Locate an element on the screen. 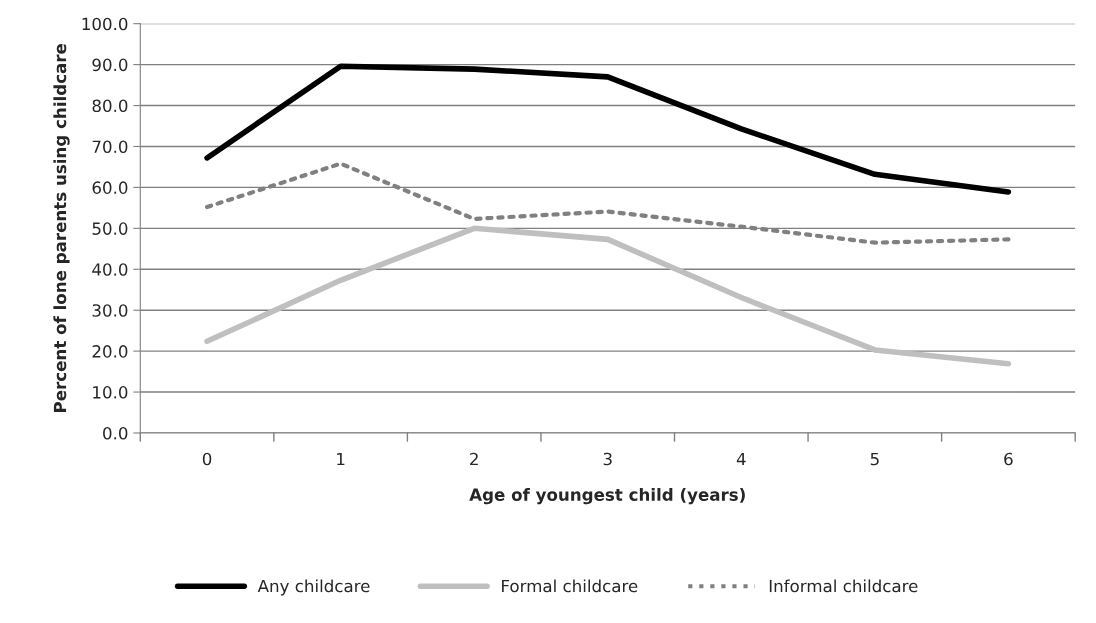 This screenshot has width=1096, height=623. x-tick-label: 0 is located at coordinates (207, 459).